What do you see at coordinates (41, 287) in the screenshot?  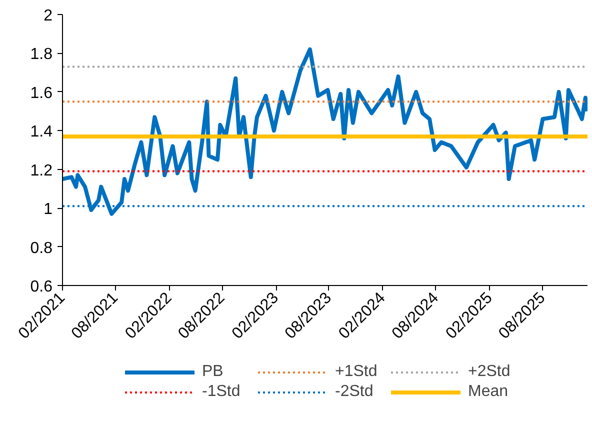 I see `y-tick-label: 0.6` at bounding box center [41, 287].